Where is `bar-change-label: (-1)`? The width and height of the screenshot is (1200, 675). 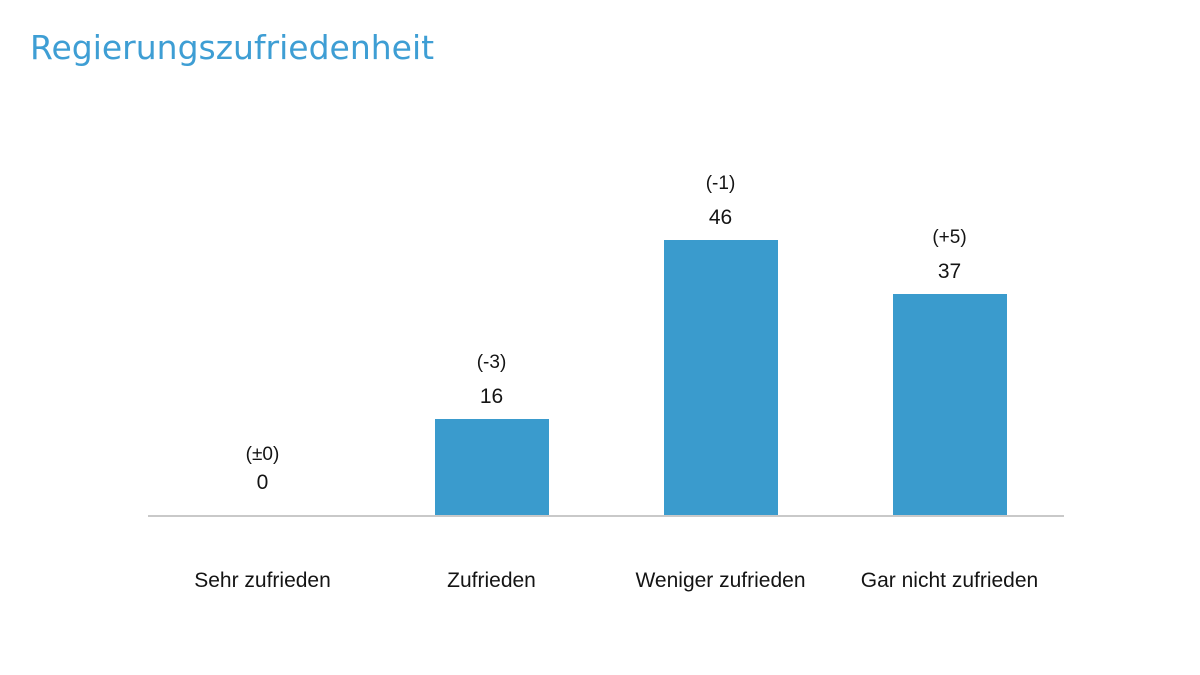 bar-change-label: (-1) is located at coordinates (720, 183).